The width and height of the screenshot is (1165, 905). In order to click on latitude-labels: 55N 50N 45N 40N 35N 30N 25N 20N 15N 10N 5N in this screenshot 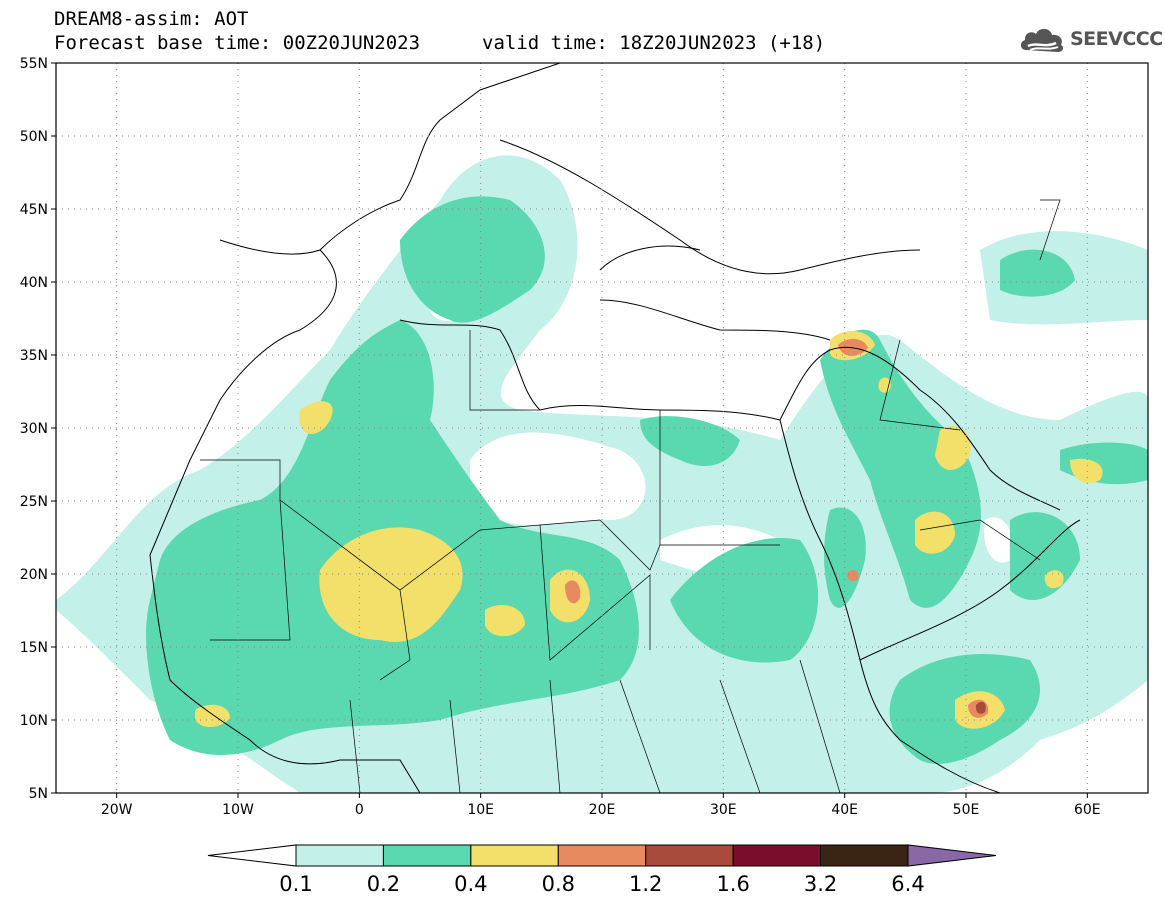, I will do `click(38, 429)`.